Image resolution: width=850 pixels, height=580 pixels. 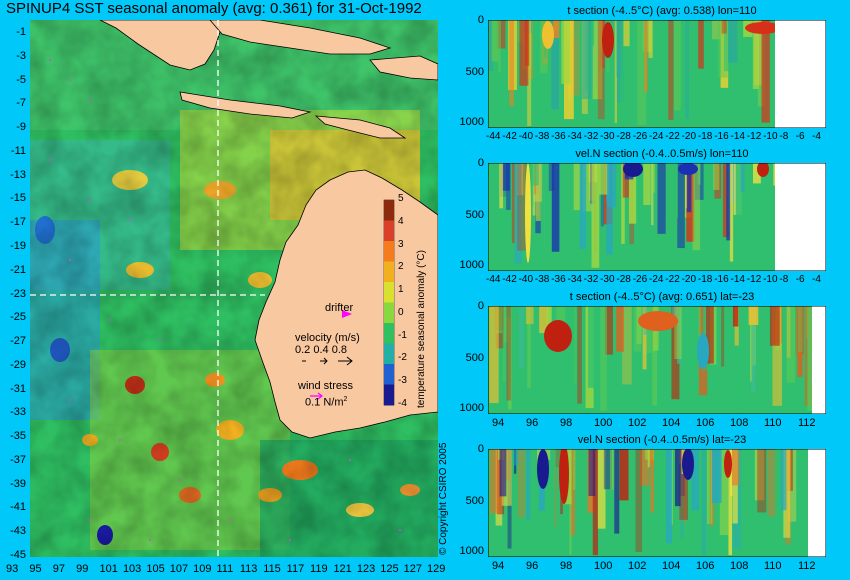 What do you see at coordinates (566, 566) in the screenshot?
I see `section-axis-tick: 98` at bounding box center [566, 566].